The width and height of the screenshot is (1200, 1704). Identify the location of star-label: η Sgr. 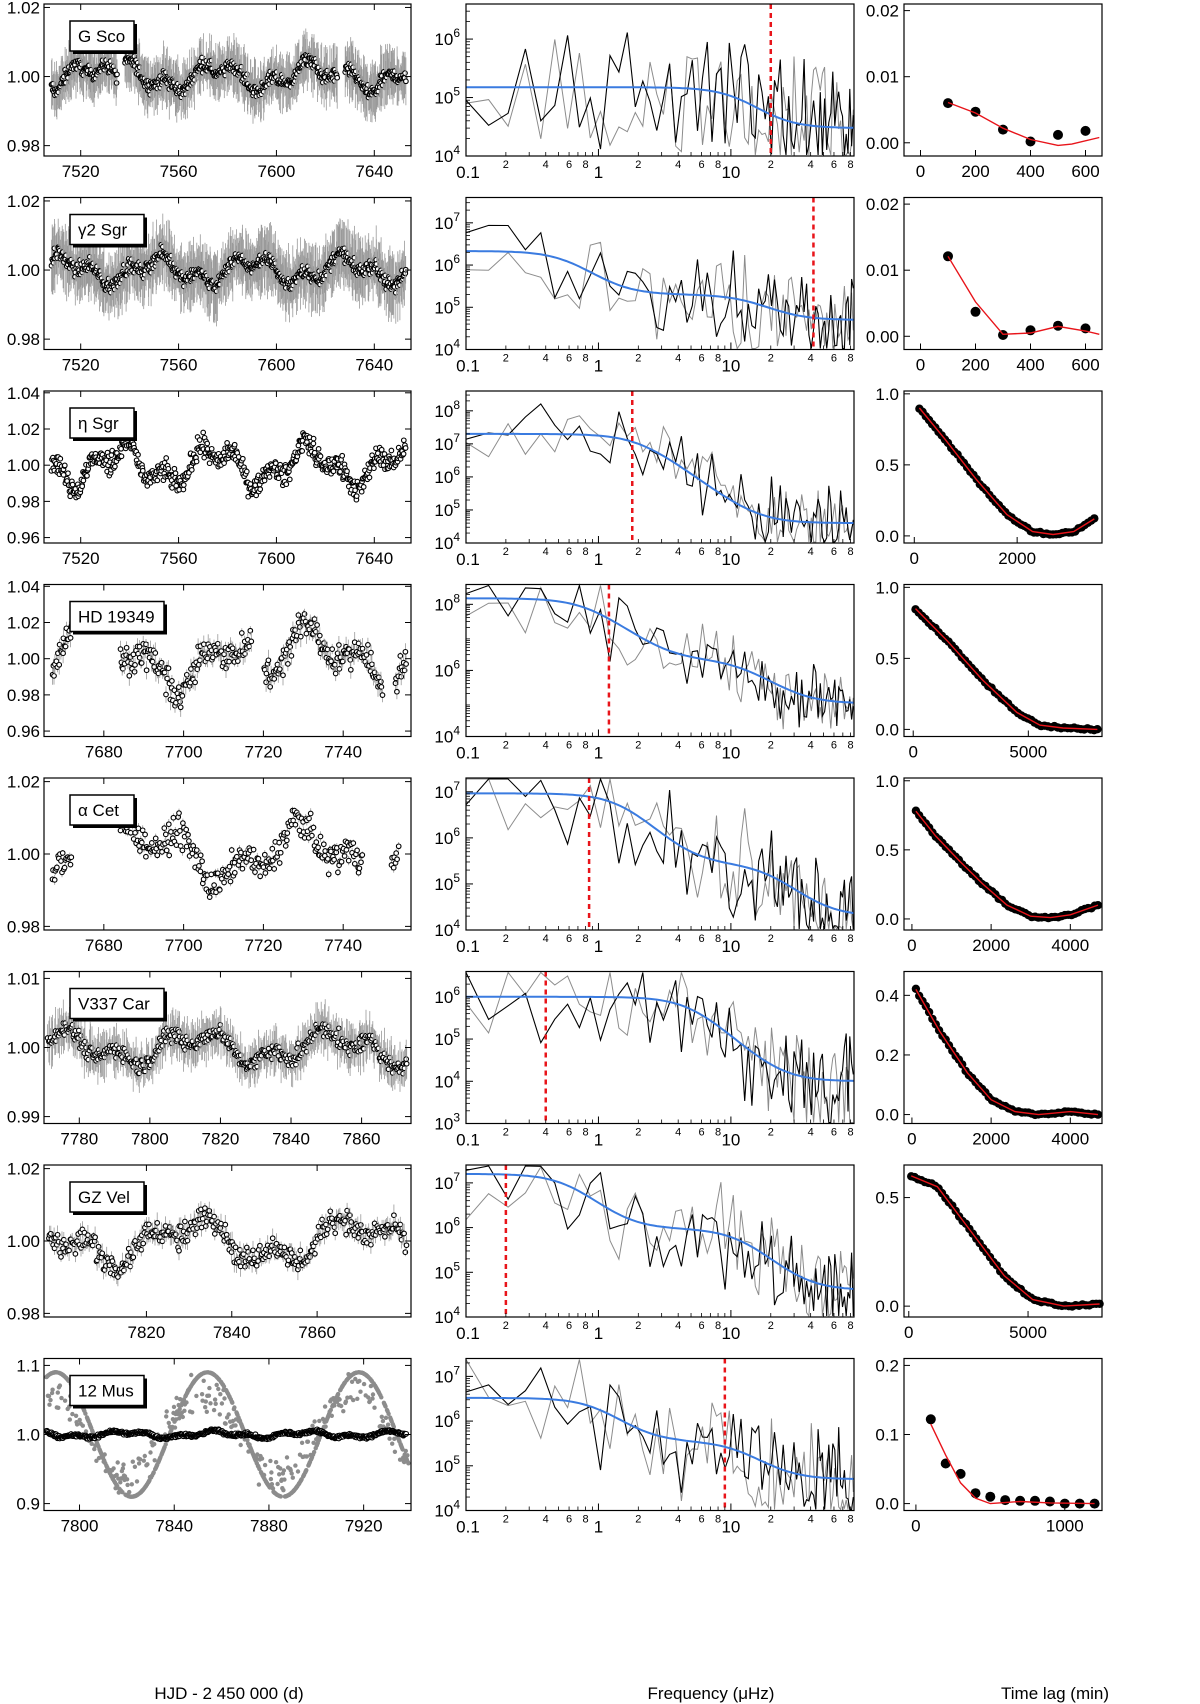
(98, 423).